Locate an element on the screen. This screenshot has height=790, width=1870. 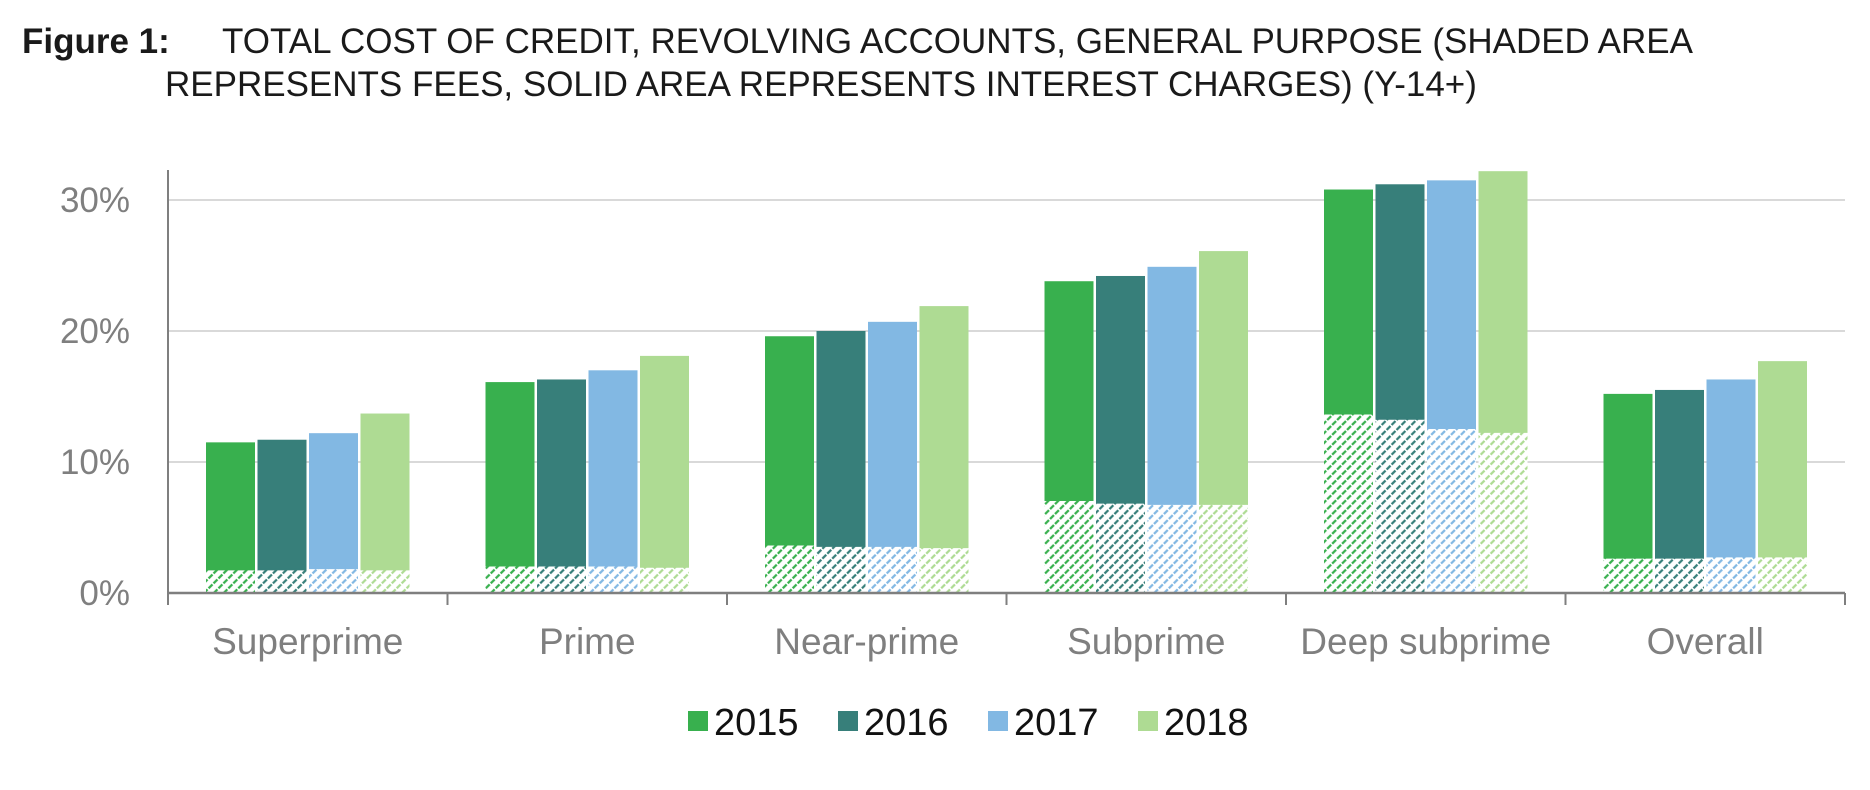
bar-interest-deep-subprime-2017 is located at coordinates (1451, 304).